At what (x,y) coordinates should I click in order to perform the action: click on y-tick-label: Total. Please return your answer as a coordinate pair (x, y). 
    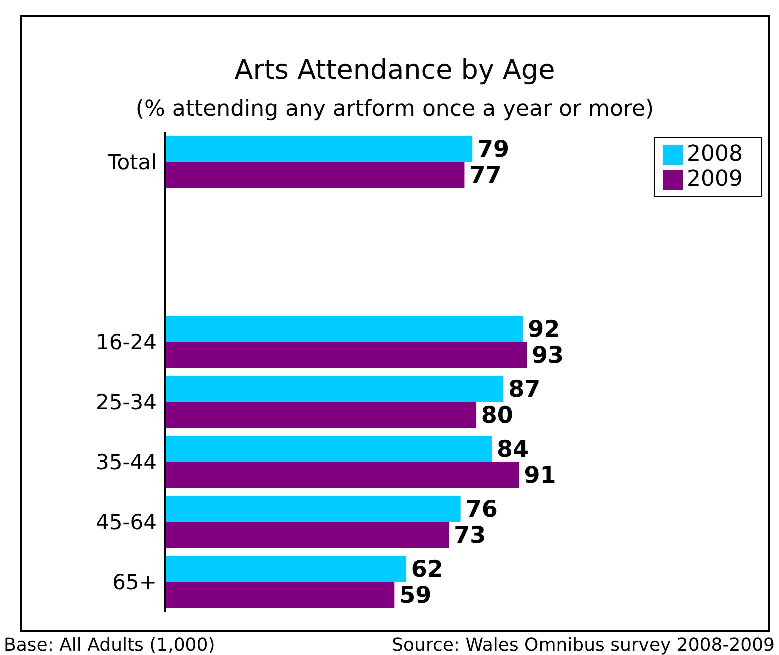
    Looking at the image, I should click on (131, 162).